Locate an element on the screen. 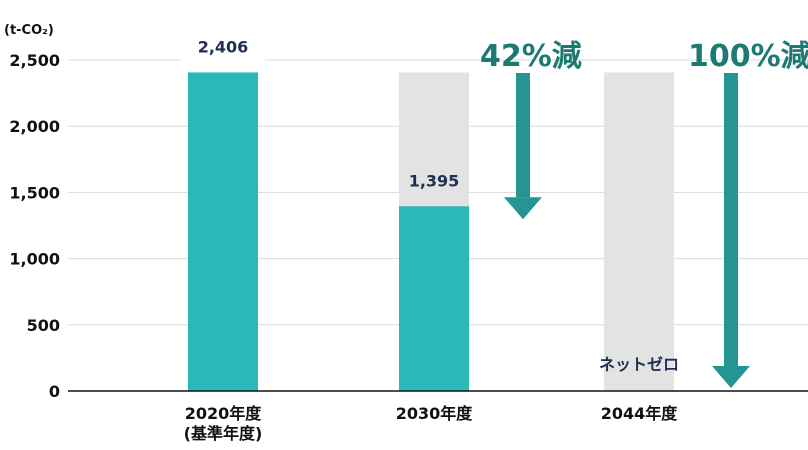  y-tick-label: 1,000 is located at coordinates (34, 259).